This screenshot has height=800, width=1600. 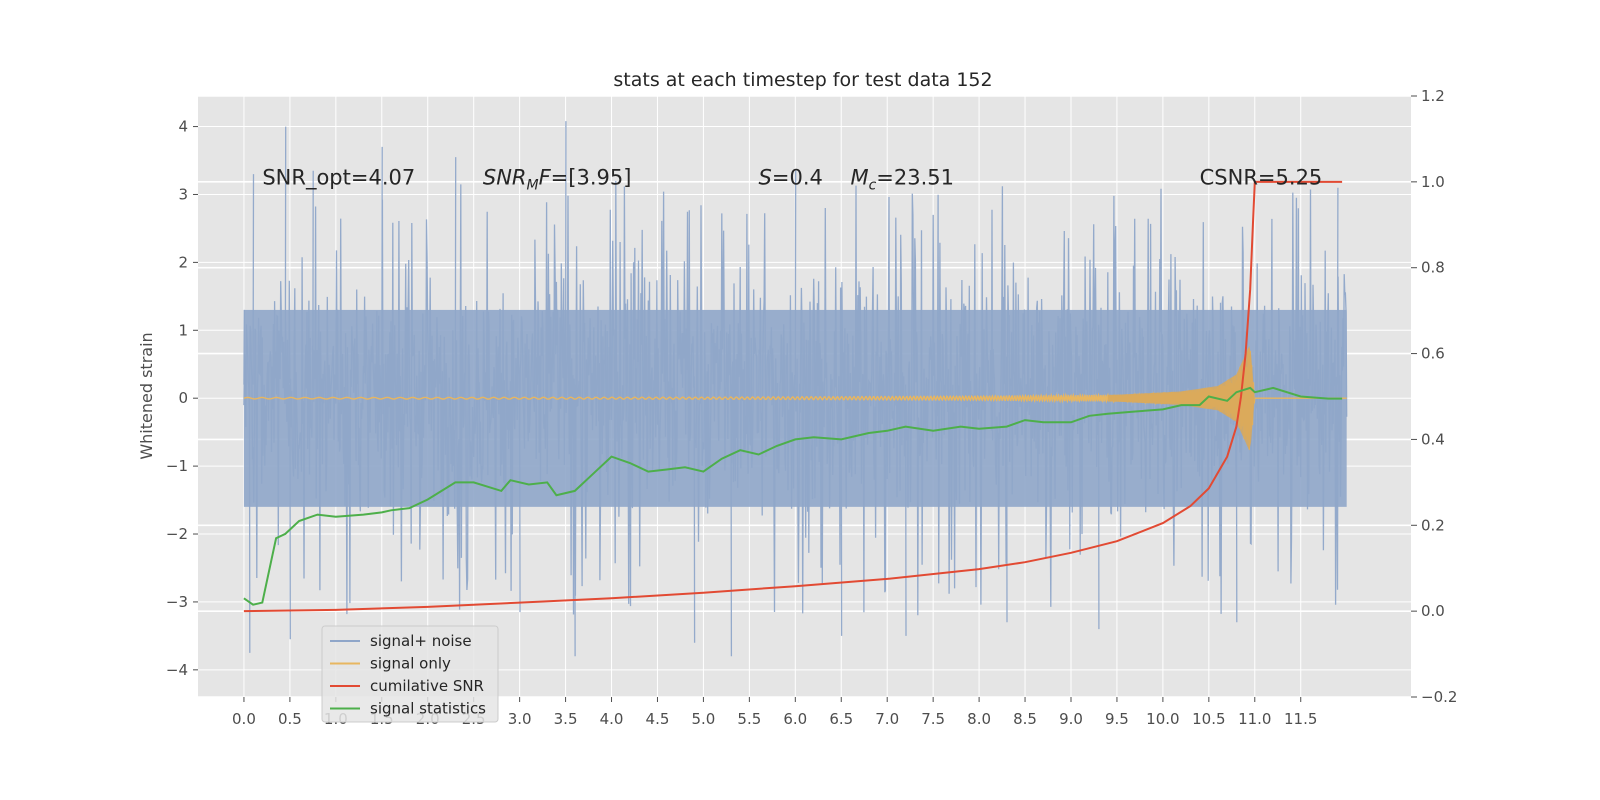 What do you see at coordinates (979, 719) in the screenshot?
I see `x-tick-label: 8.0` at bounding box center [979, 719].